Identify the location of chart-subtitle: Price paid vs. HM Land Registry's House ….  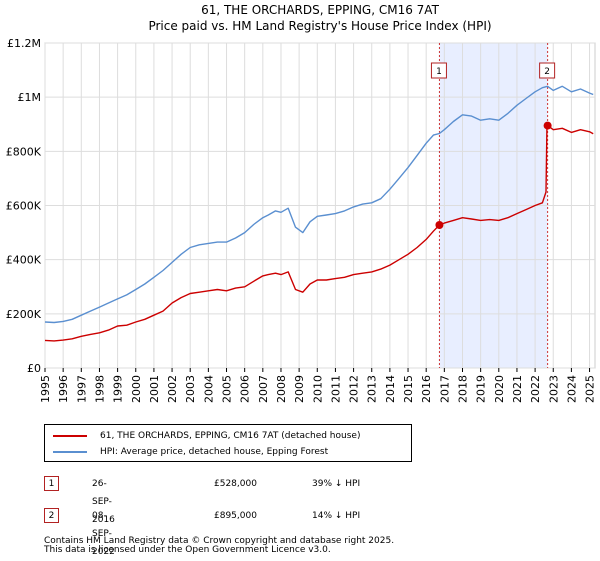
(319, 26).